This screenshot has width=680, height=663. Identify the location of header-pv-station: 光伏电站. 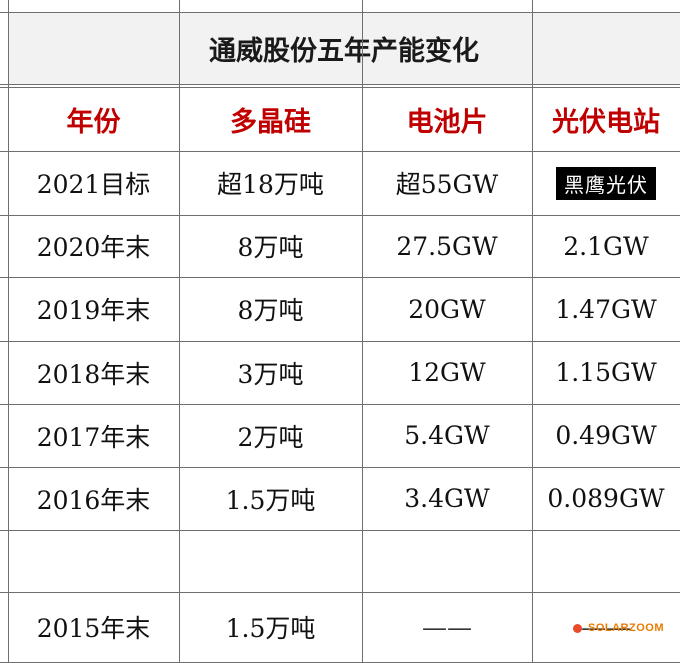
(606, 122).